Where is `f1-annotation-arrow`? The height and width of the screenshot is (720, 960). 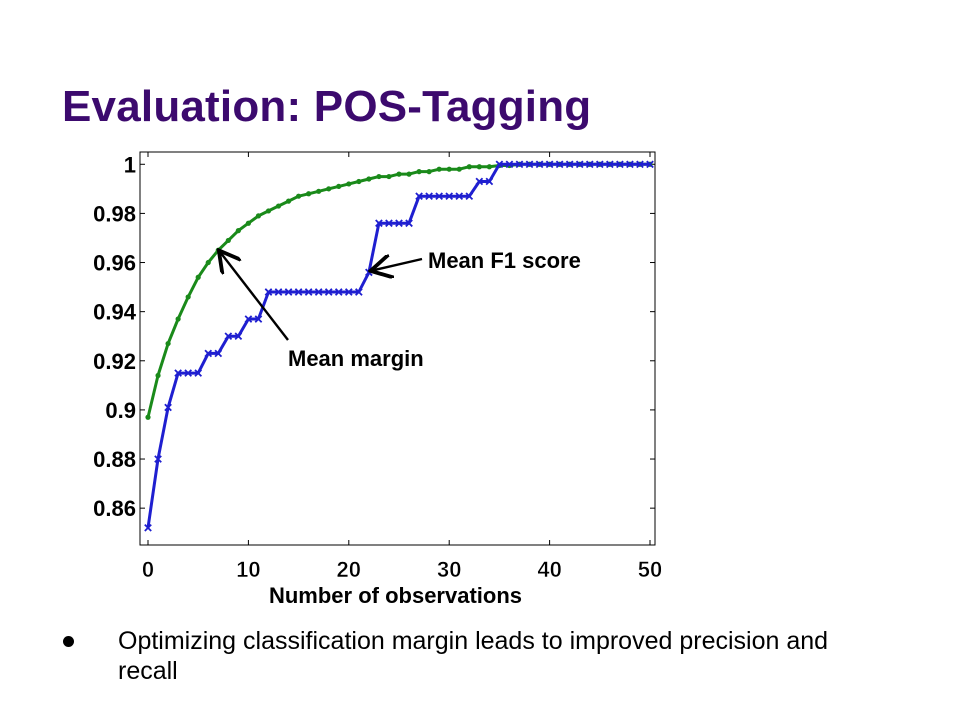 f1-annotation-arrow is located at coordinates (398, 264).